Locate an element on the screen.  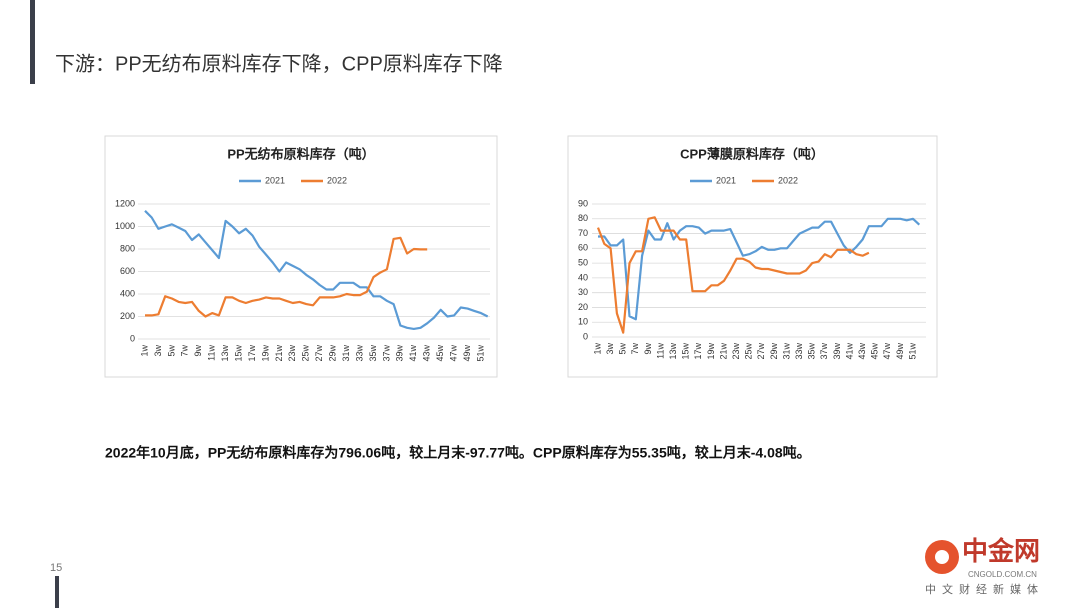
watermark-name: 中金网 is located at coordinates (1001, 551).